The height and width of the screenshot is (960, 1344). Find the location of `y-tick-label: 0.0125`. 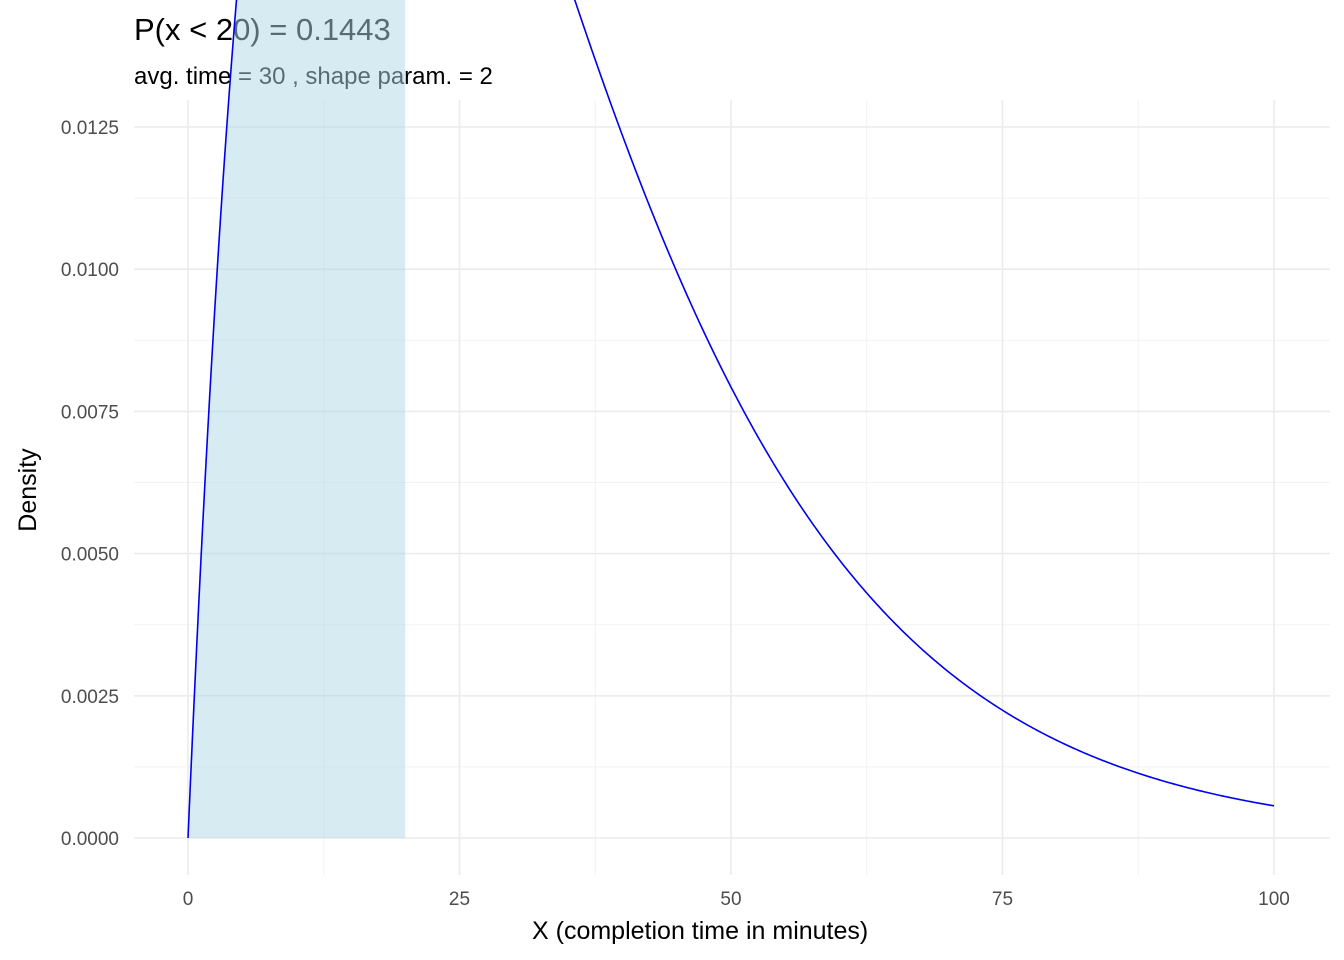

y-tick-label: 0.0125 is located at coordinates (90, 128).